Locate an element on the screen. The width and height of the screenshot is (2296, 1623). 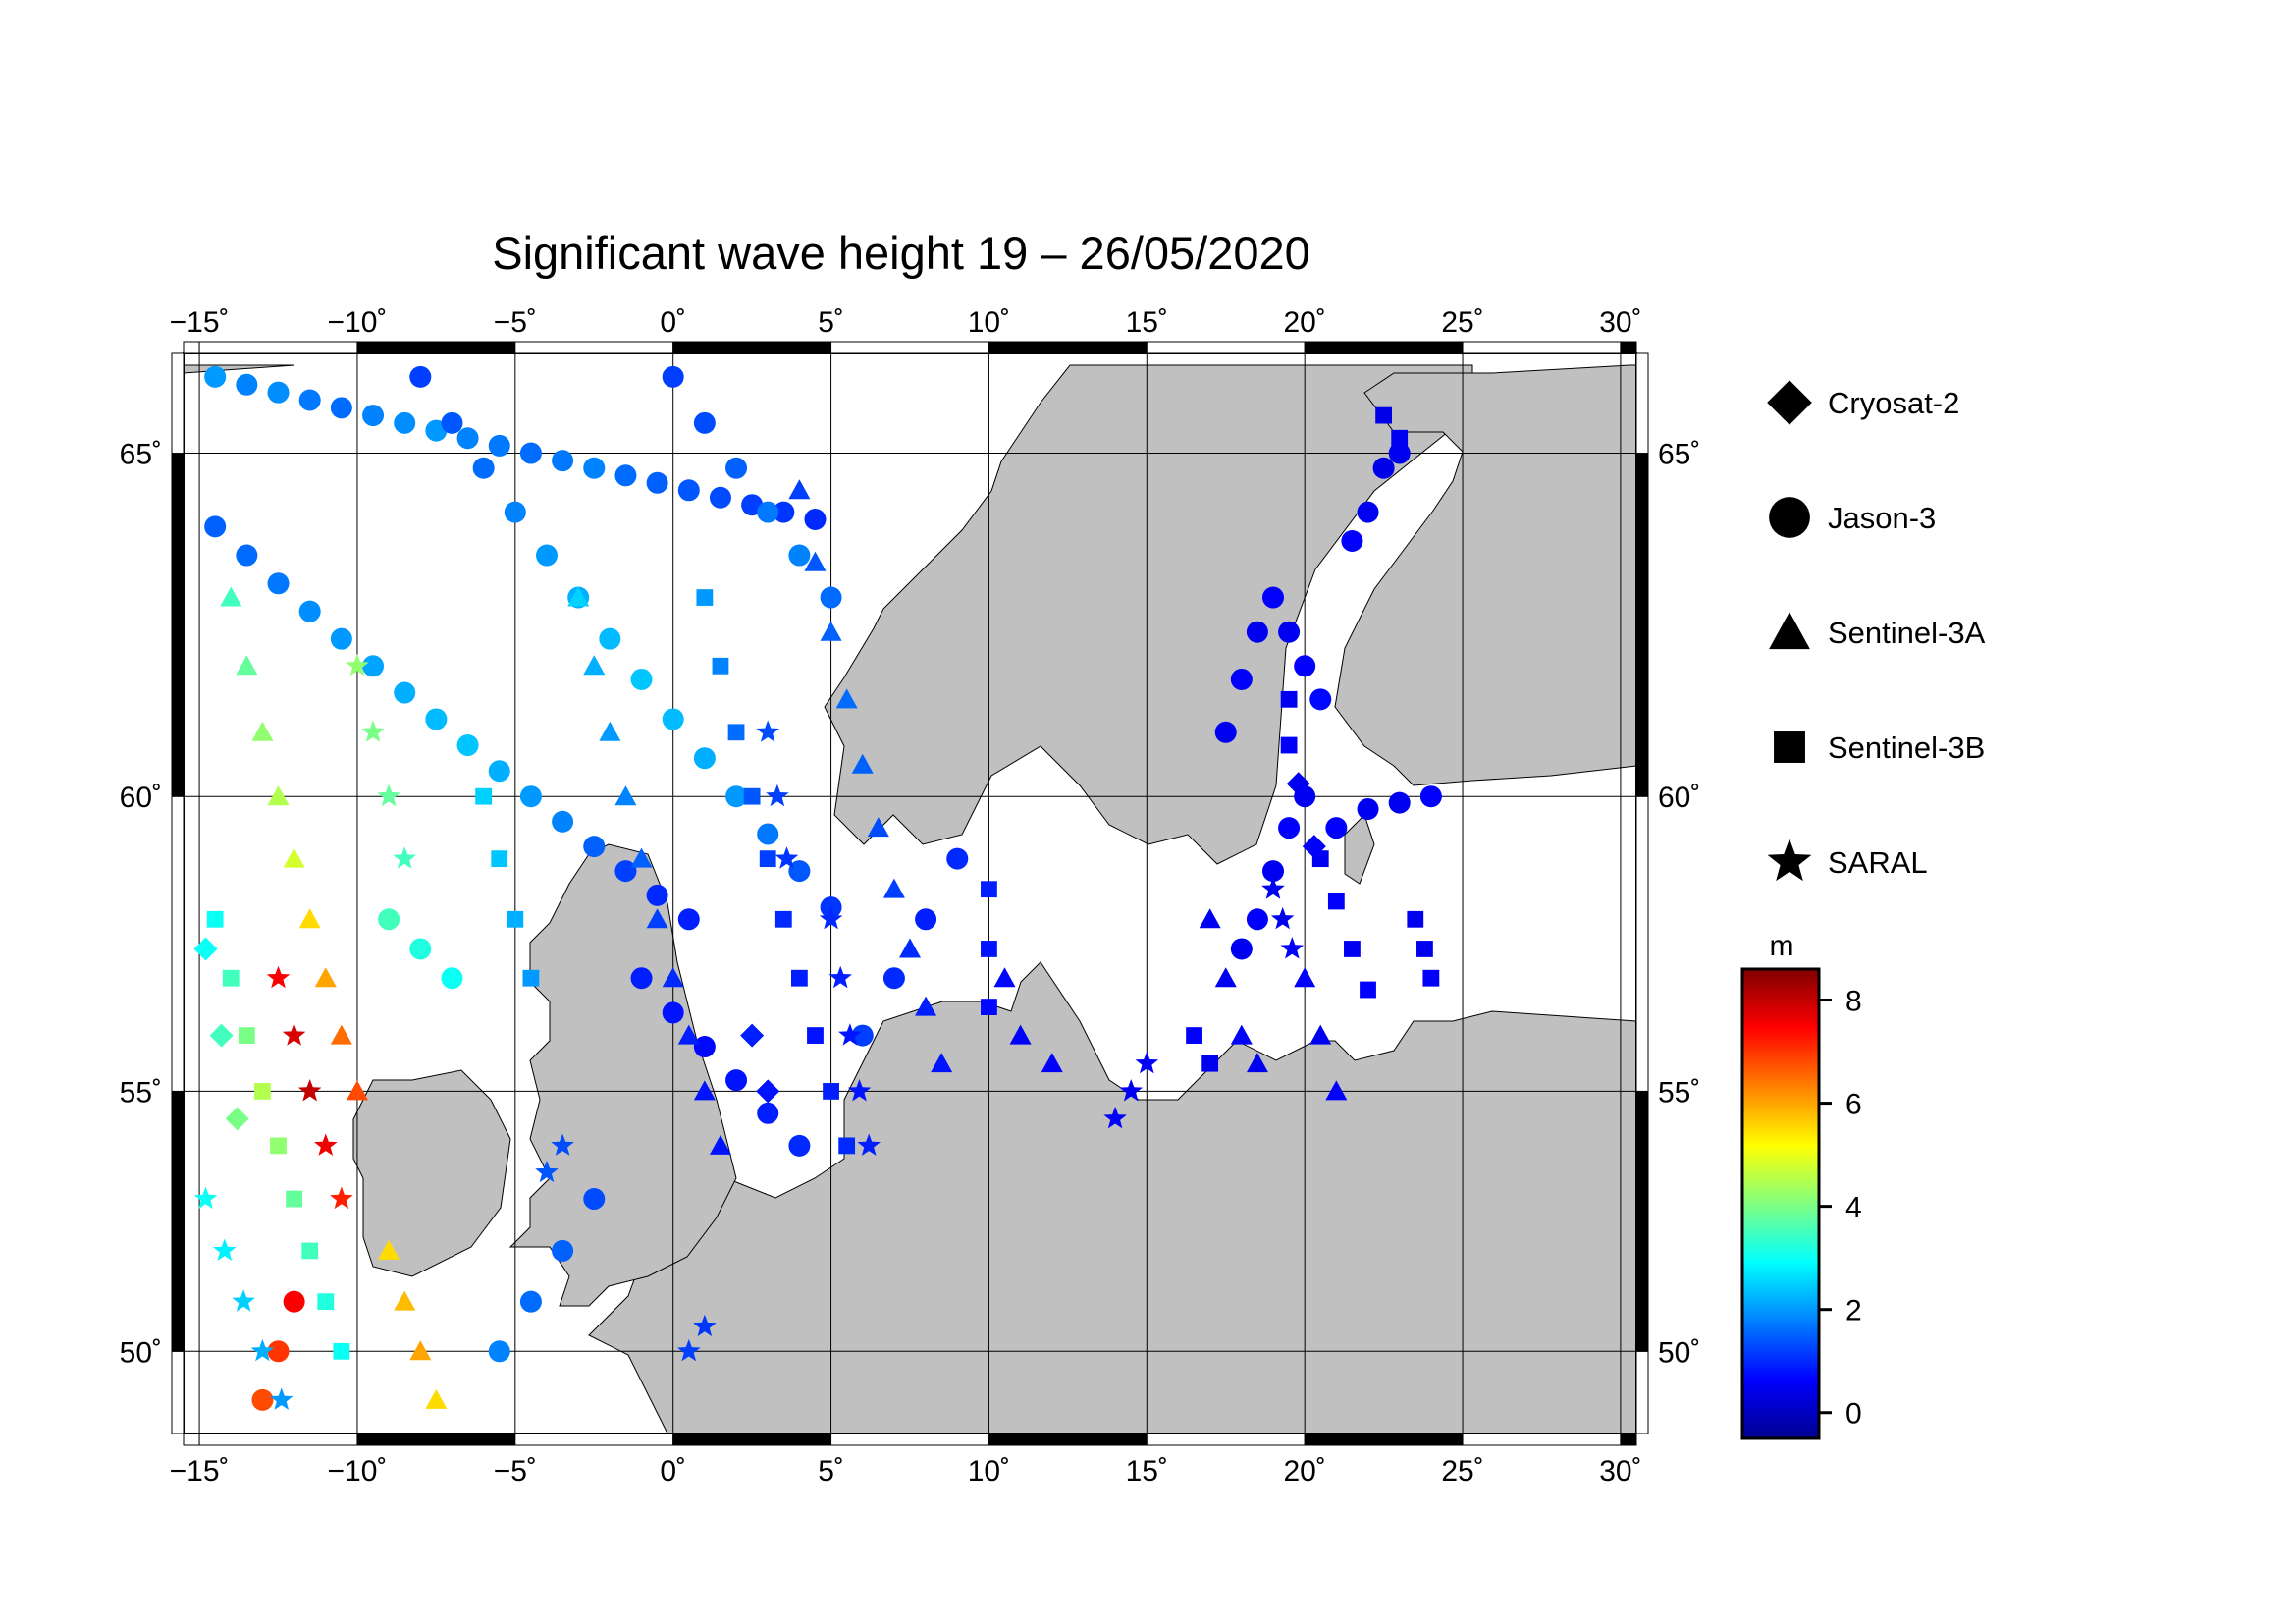
legend-label: Sentinel-3B is located at coordinates (1906, 747).